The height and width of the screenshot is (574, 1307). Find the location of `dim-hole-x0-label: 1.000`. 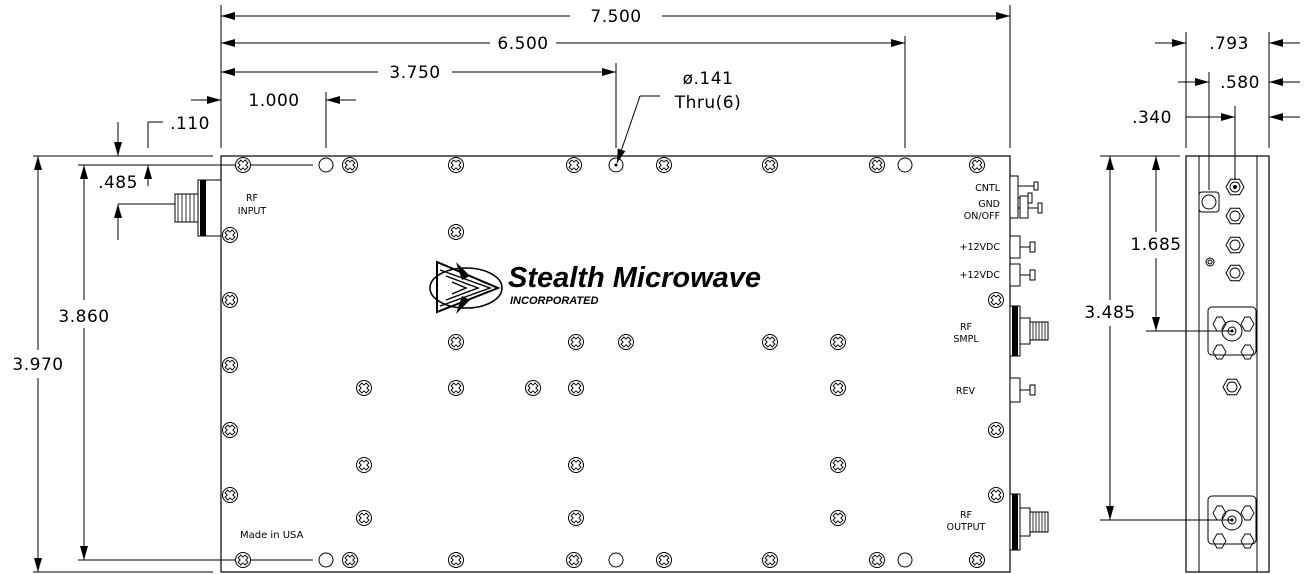

dim-hole-x0-label: 1.000 is located at coordinates (273, 101).